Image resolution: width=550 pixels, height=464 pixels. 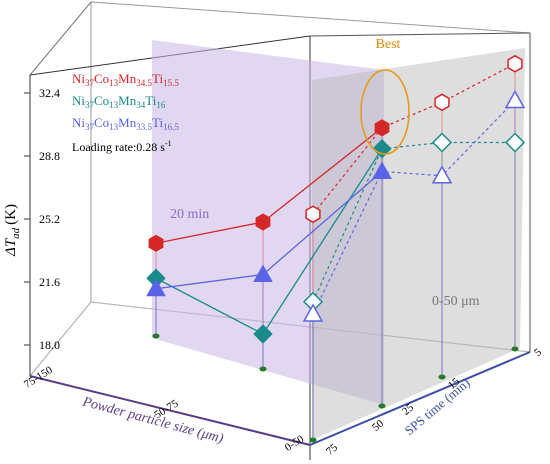 What do you see at coordinates (125, 123) in the screenshot?
I see `legend-item: Ni37Co13Mn33.5Ti16.5` at bounding box center [125, 123].